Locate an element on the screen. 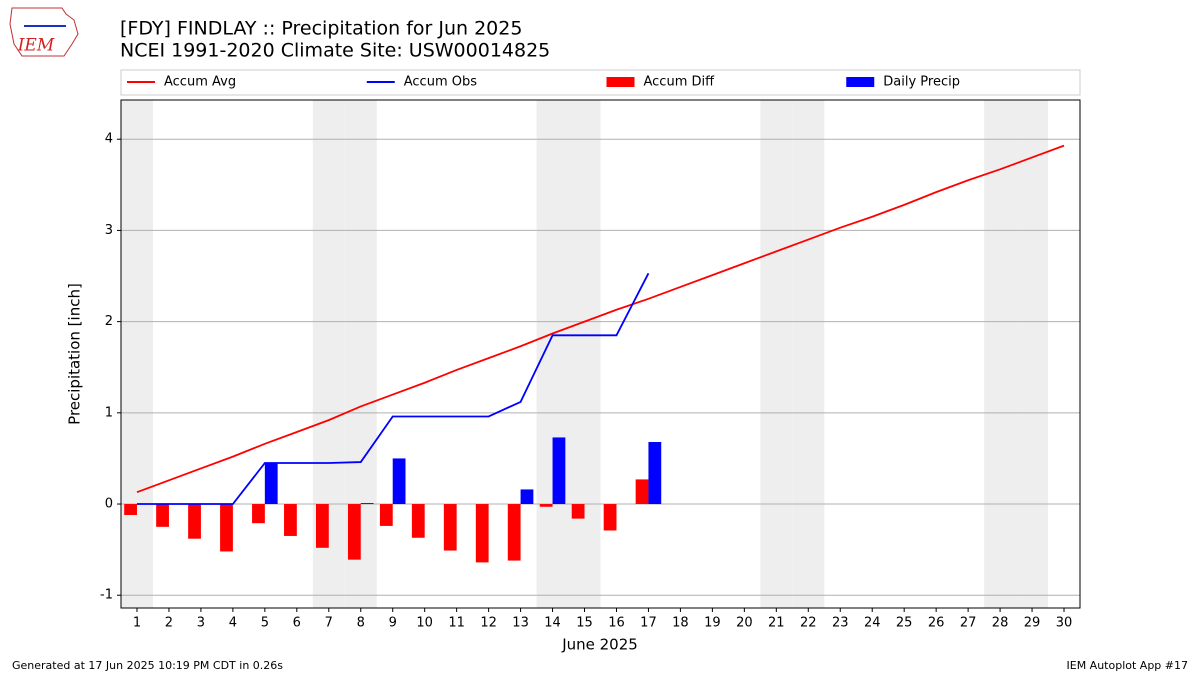 The height and width of the screenshot is (675, 1200). x-tick-label: 18 is located at coordinates (680, 623).